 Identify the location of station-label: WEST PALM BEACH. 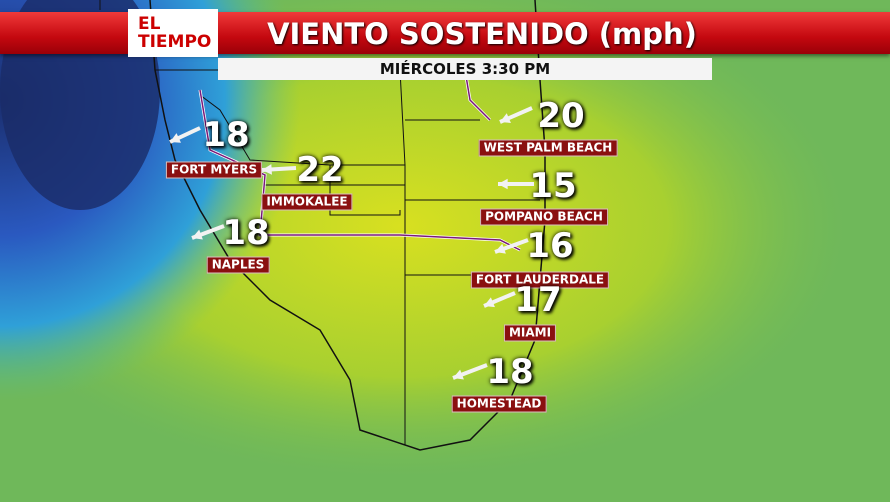
(548, 148).